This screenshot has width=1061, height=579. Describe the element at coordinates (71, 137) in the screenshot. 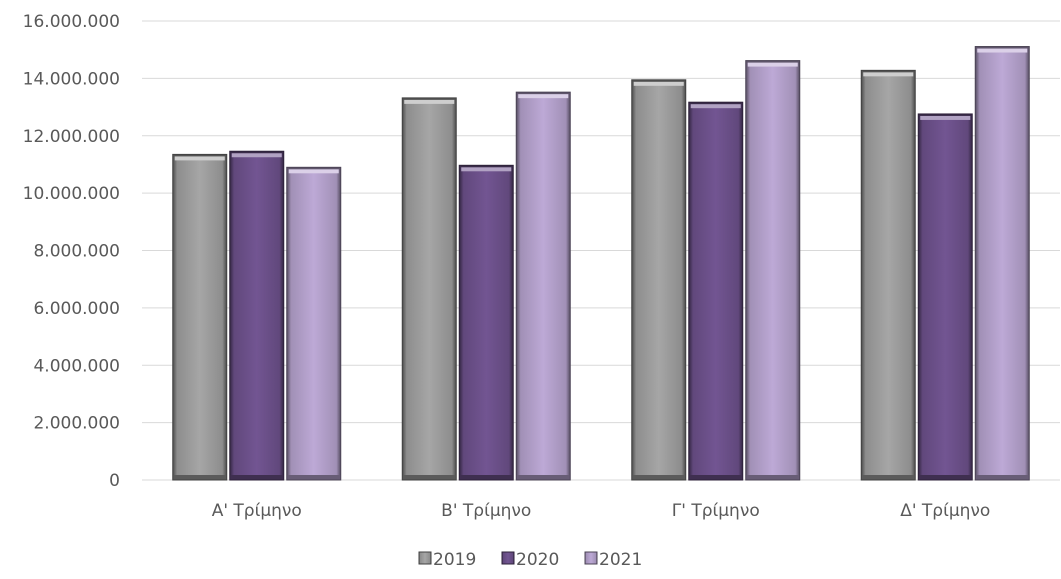

I see `y-tick-label: 12.000.000` at that location.